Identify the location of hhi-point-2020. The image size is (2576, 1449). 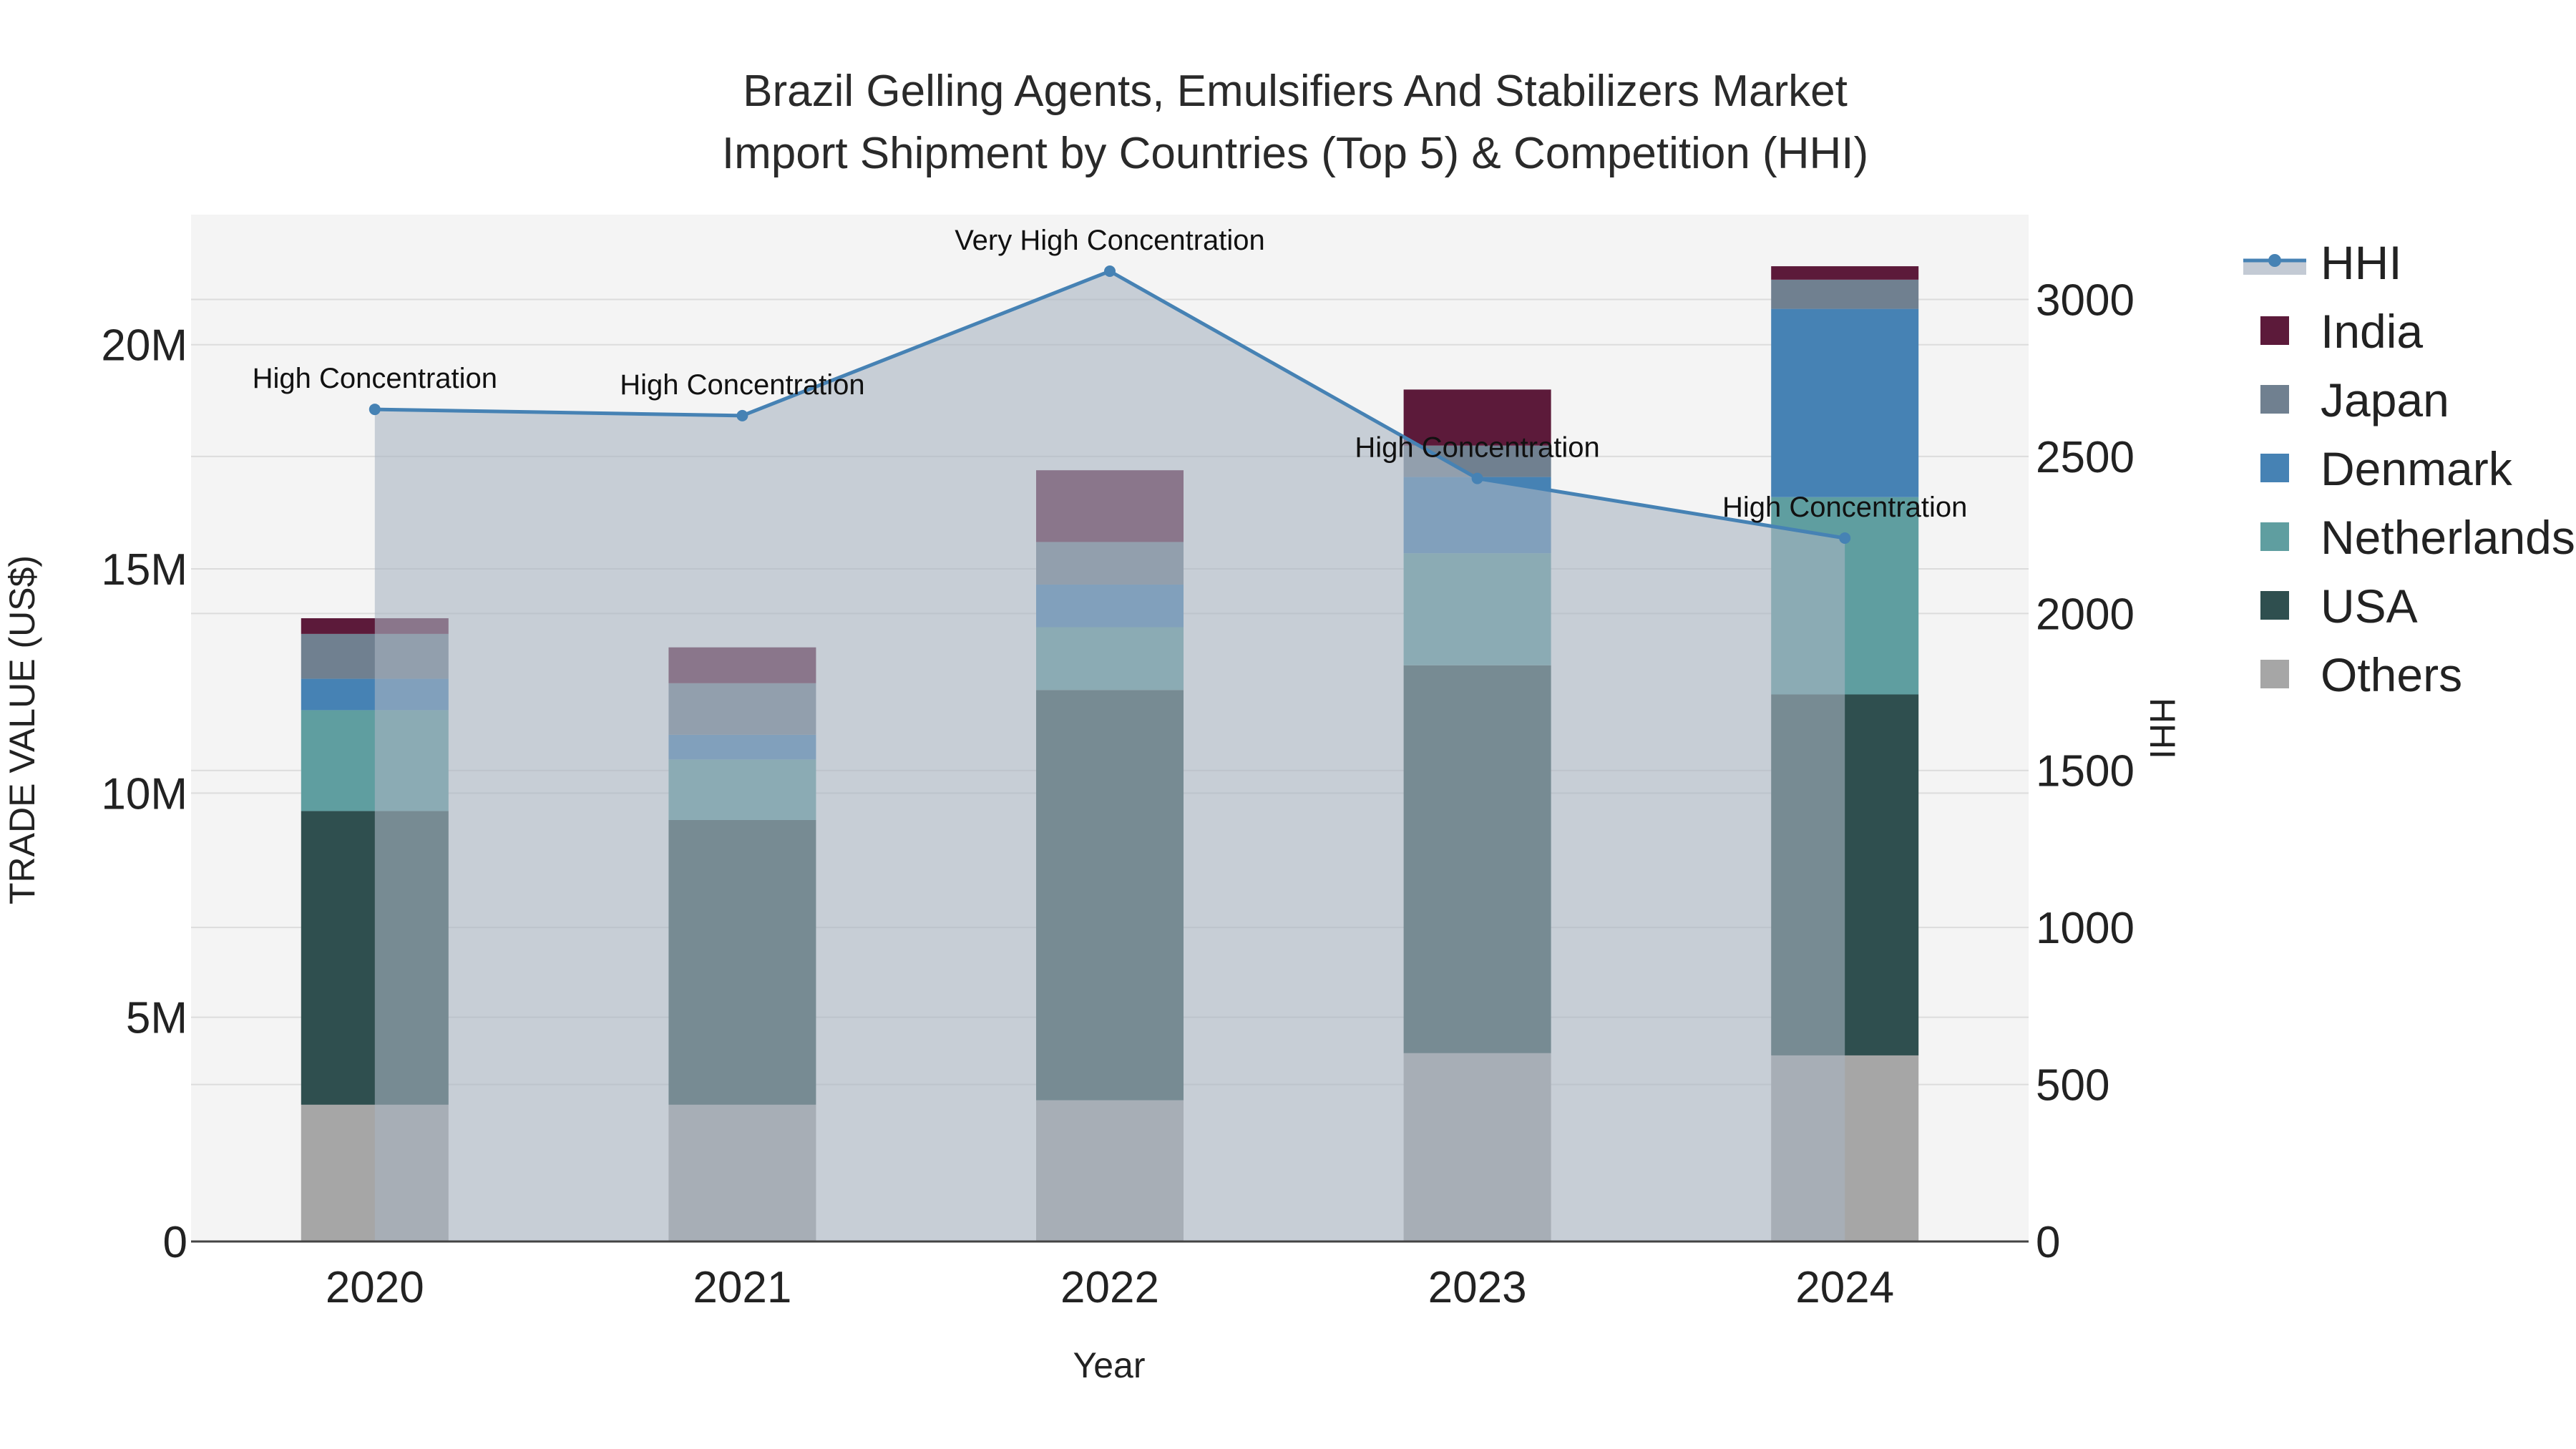
(375, 410).